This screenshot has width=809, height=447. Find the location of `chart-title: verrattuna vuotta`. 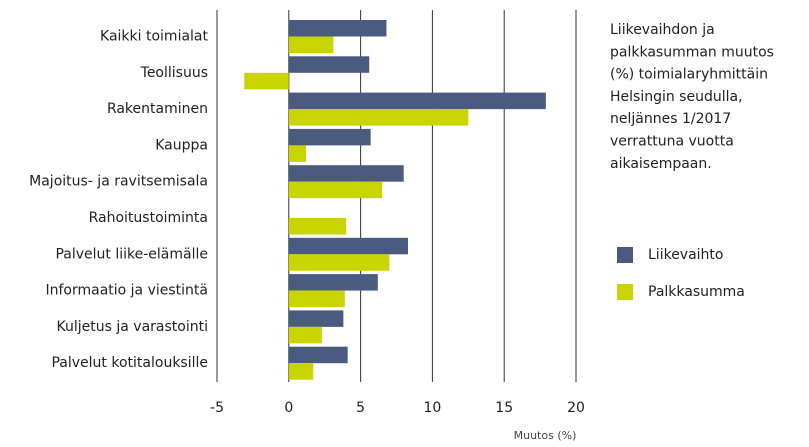

chart-title: verrattuna vuotta is located at coordinates (672, 142).